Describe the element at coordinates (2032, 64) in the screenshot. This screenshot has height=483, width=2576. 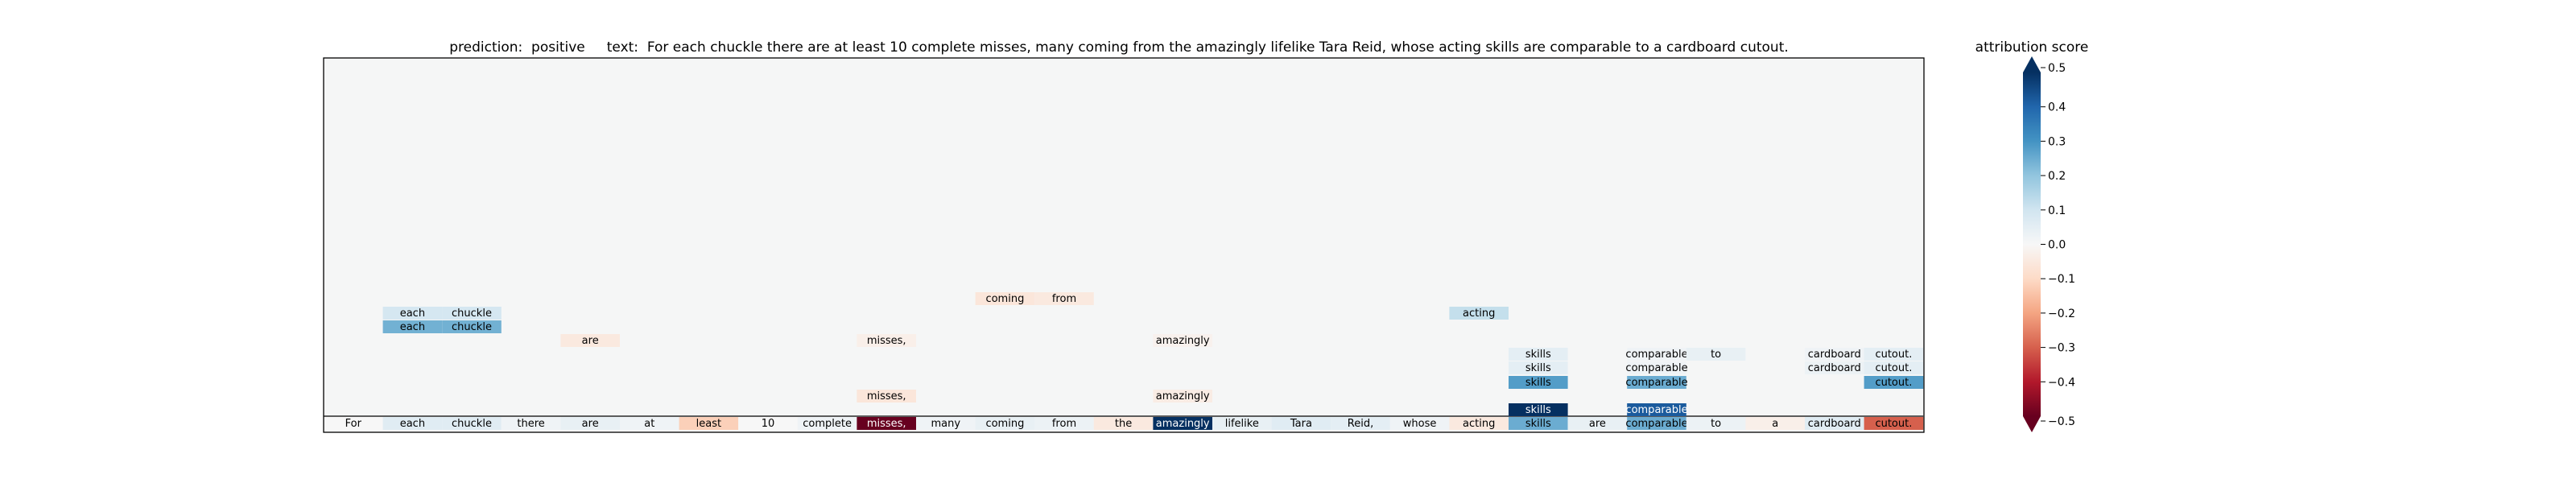
I see `colorbar-extend-top` at that location.